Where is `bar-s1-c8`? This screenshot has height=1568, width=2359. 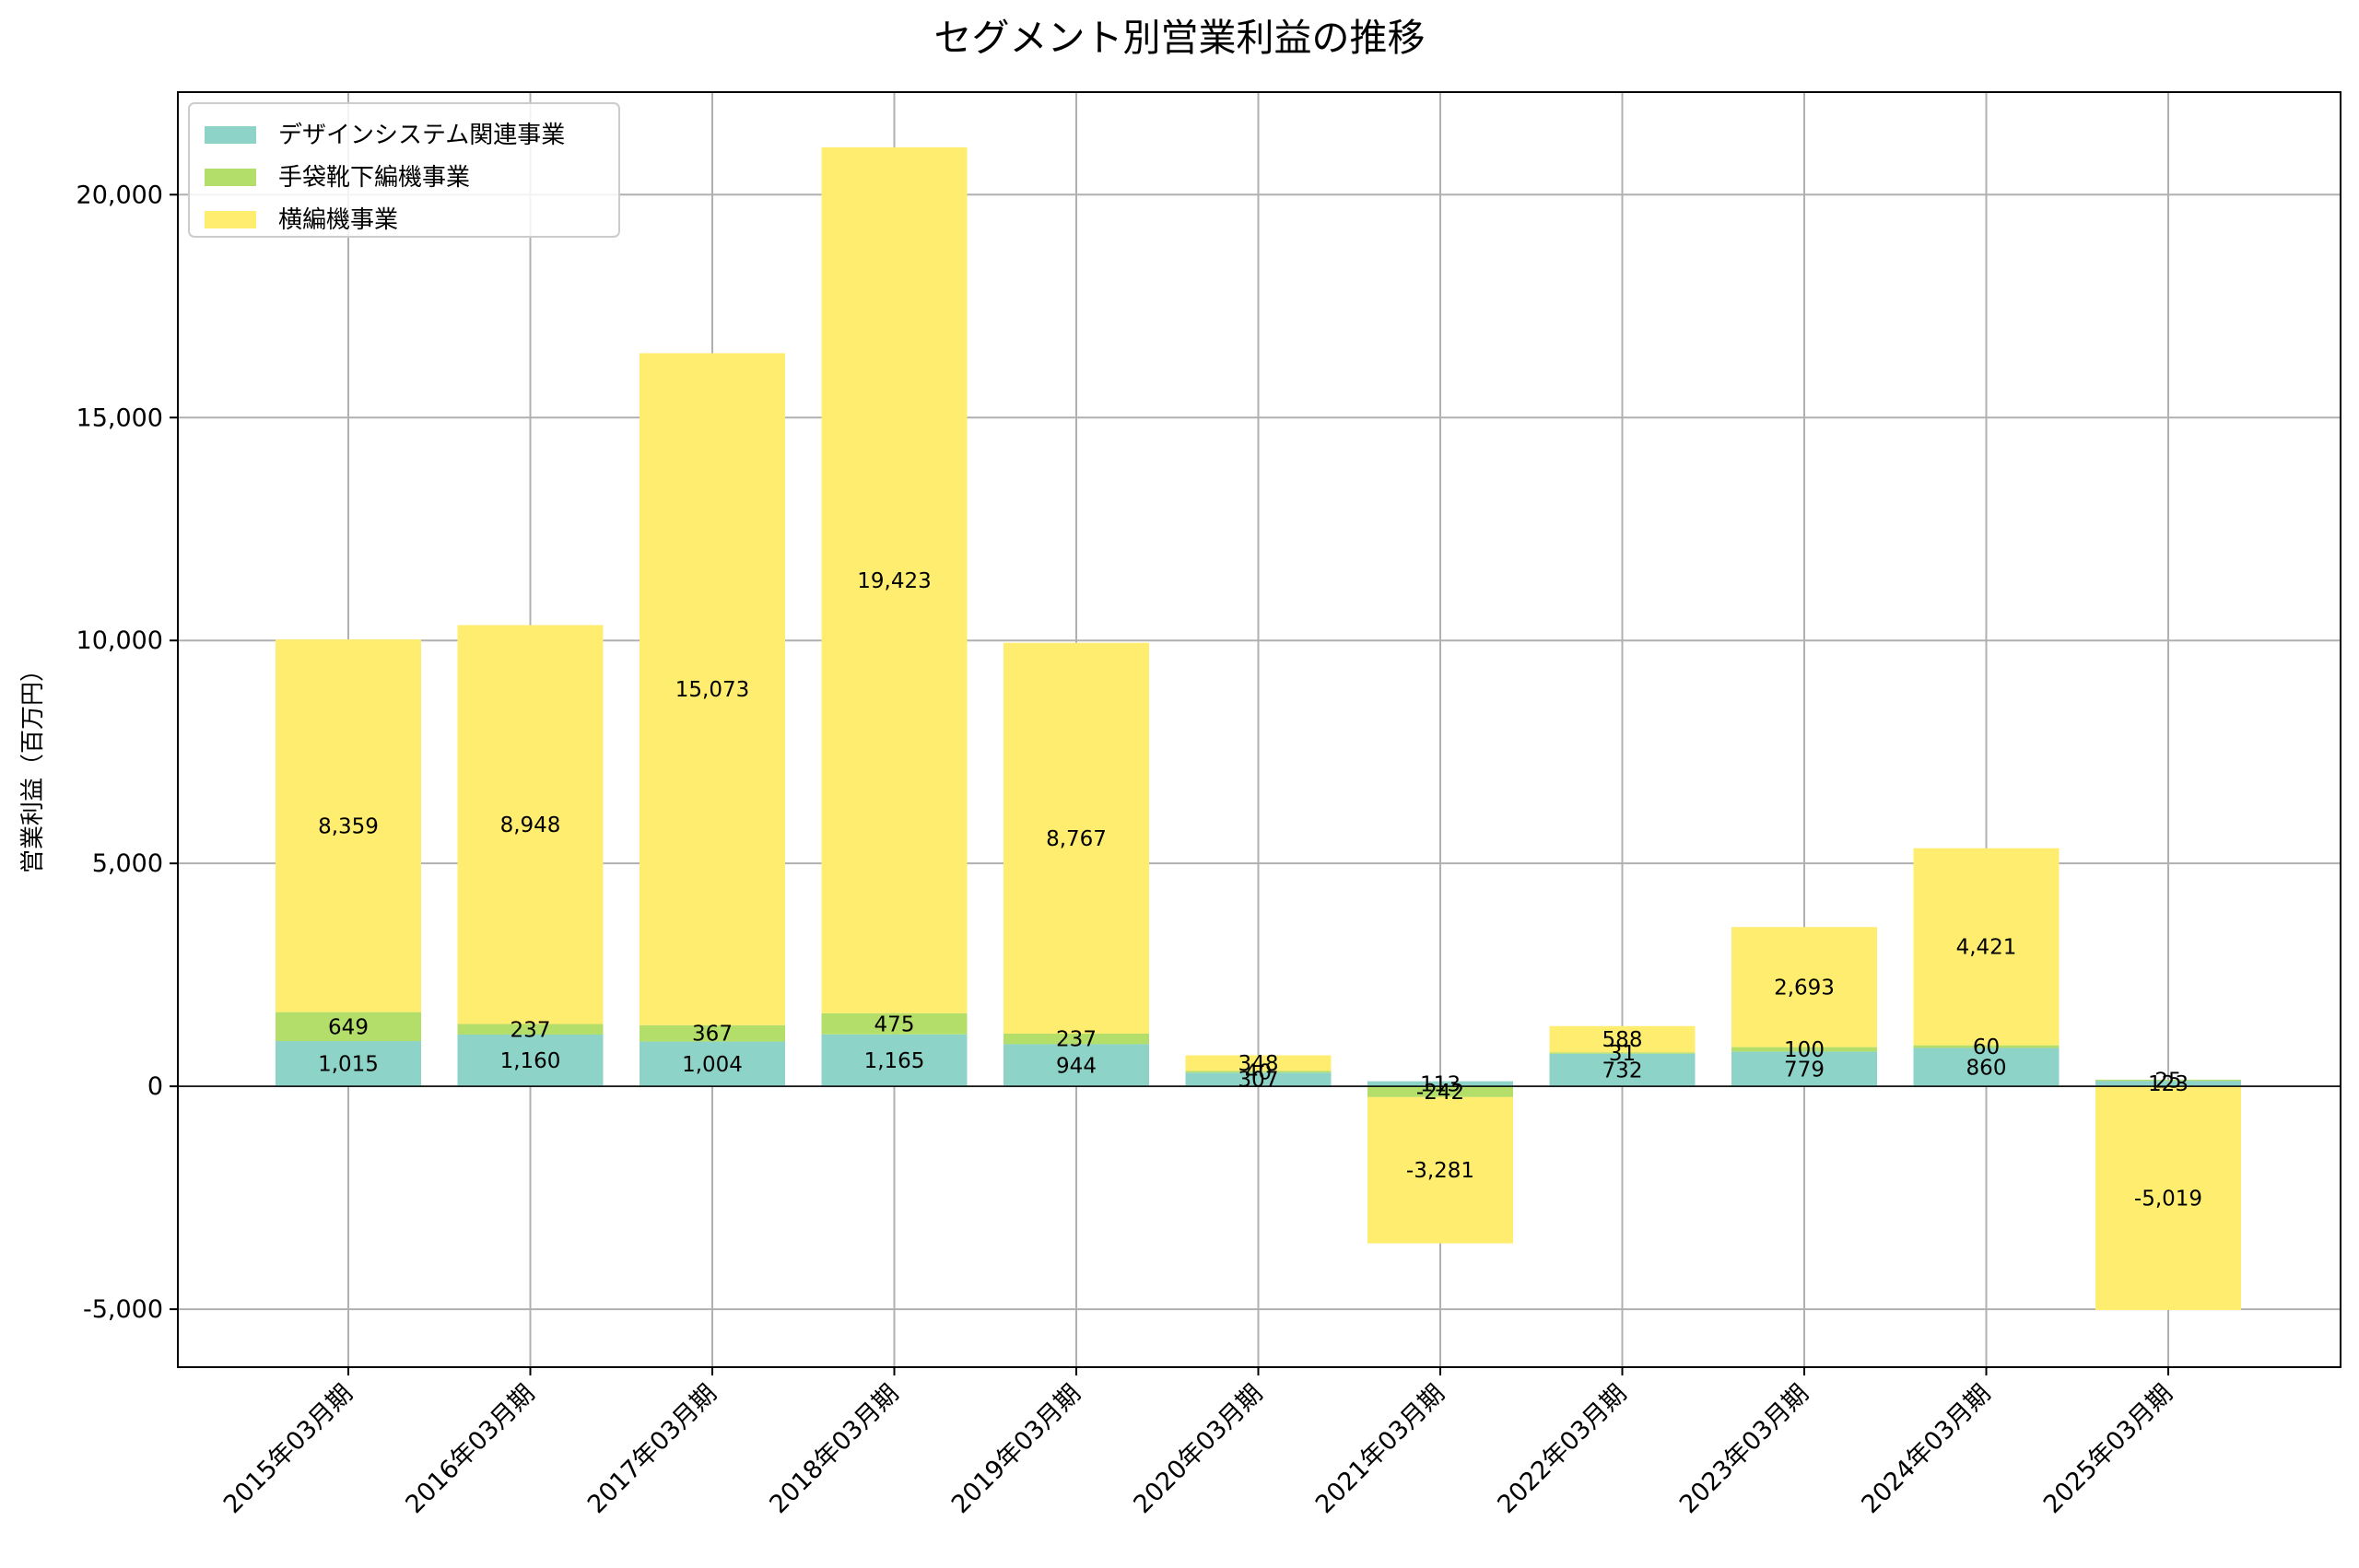
bar-s1-c8 is located at coordinates (1804, 1049).